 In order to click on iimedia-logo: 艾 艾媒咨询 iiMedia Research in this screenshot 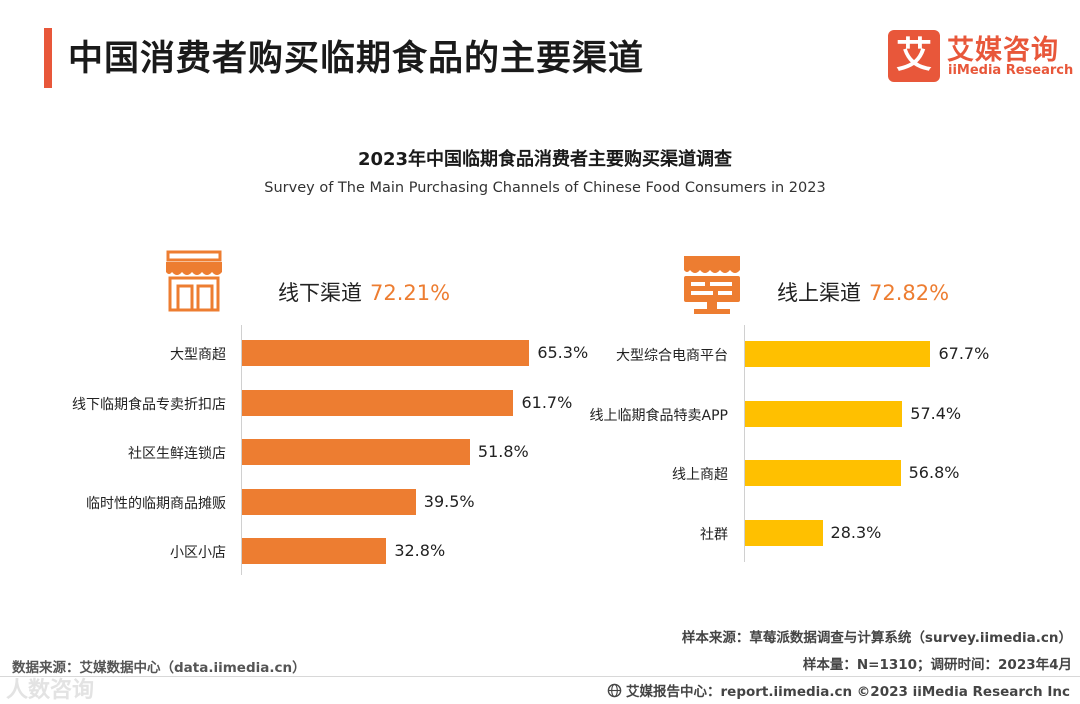, I will do `click(980, 57)`.